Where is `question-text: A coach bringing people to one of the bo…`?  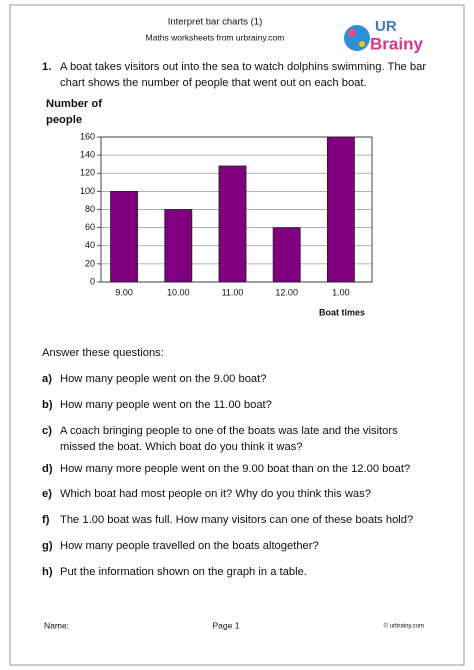
question-text: A coach bringing people to one of the bo… is located at coordinates (229, 431).